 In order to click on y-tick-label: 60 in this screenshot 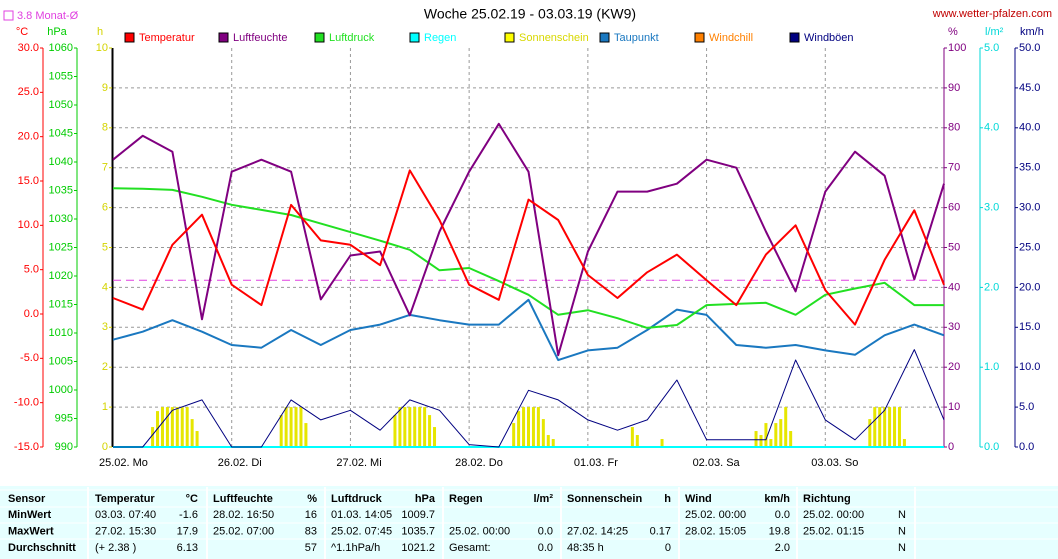, I will do `click(954, 208)`.